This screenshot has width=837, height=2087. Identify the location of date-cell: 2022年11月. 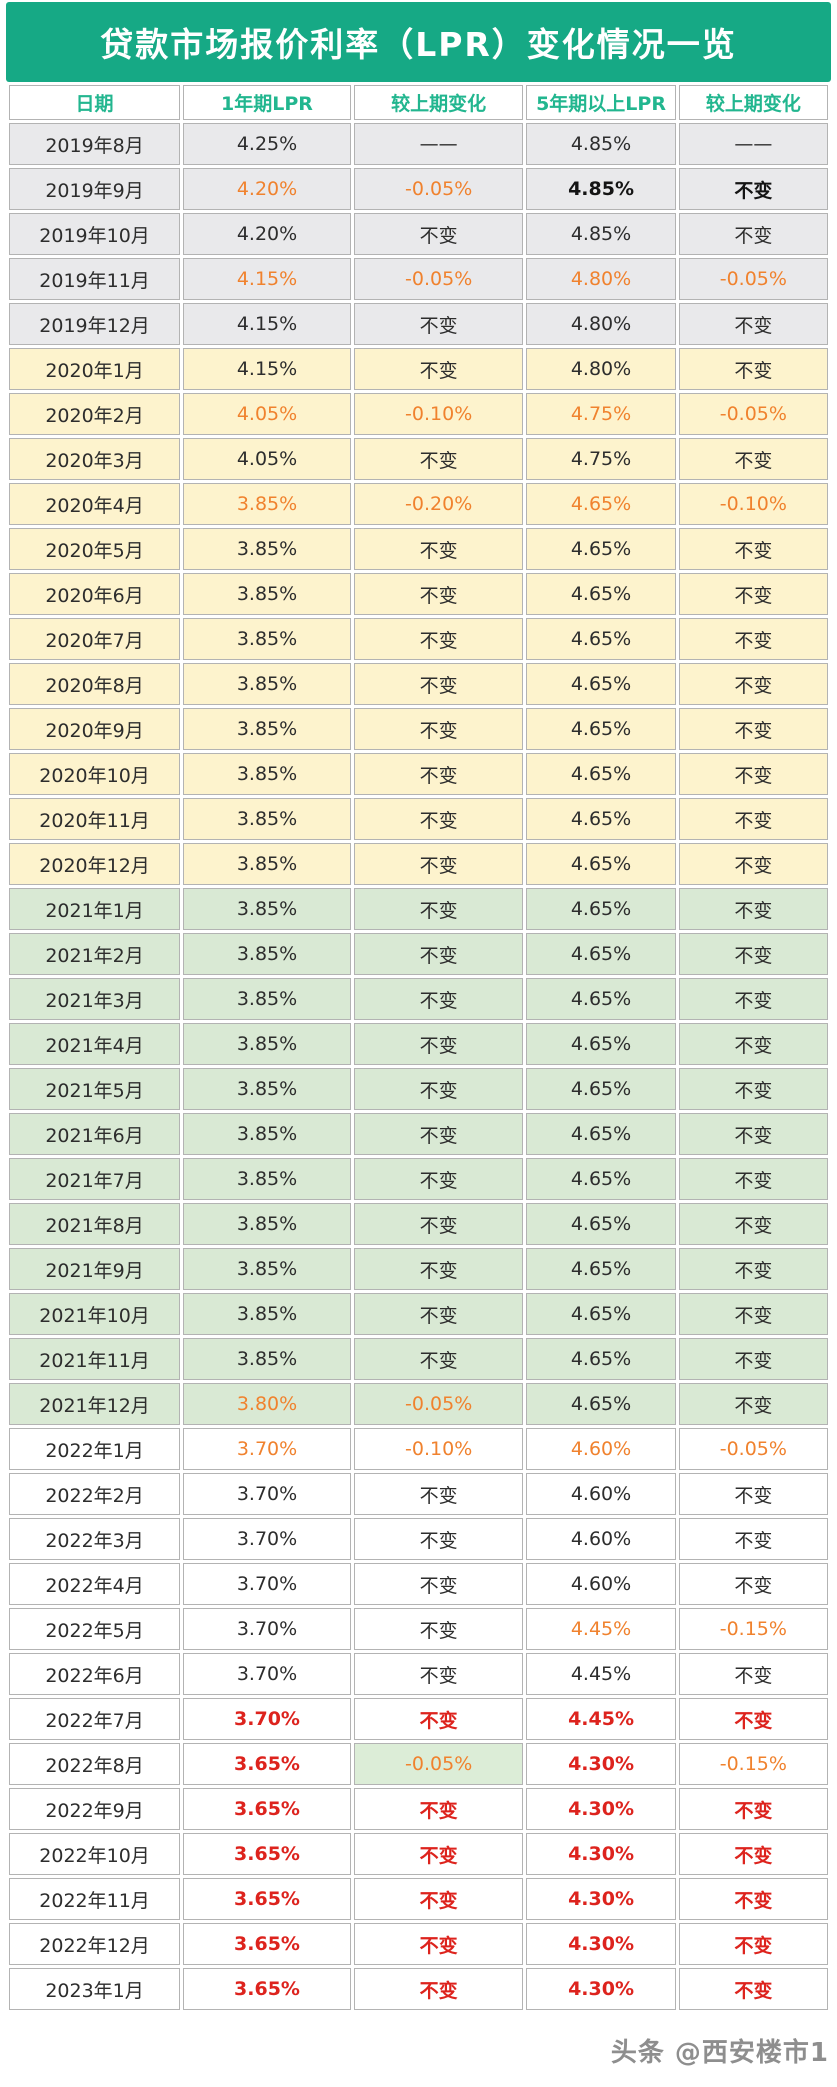
(95, 1899).